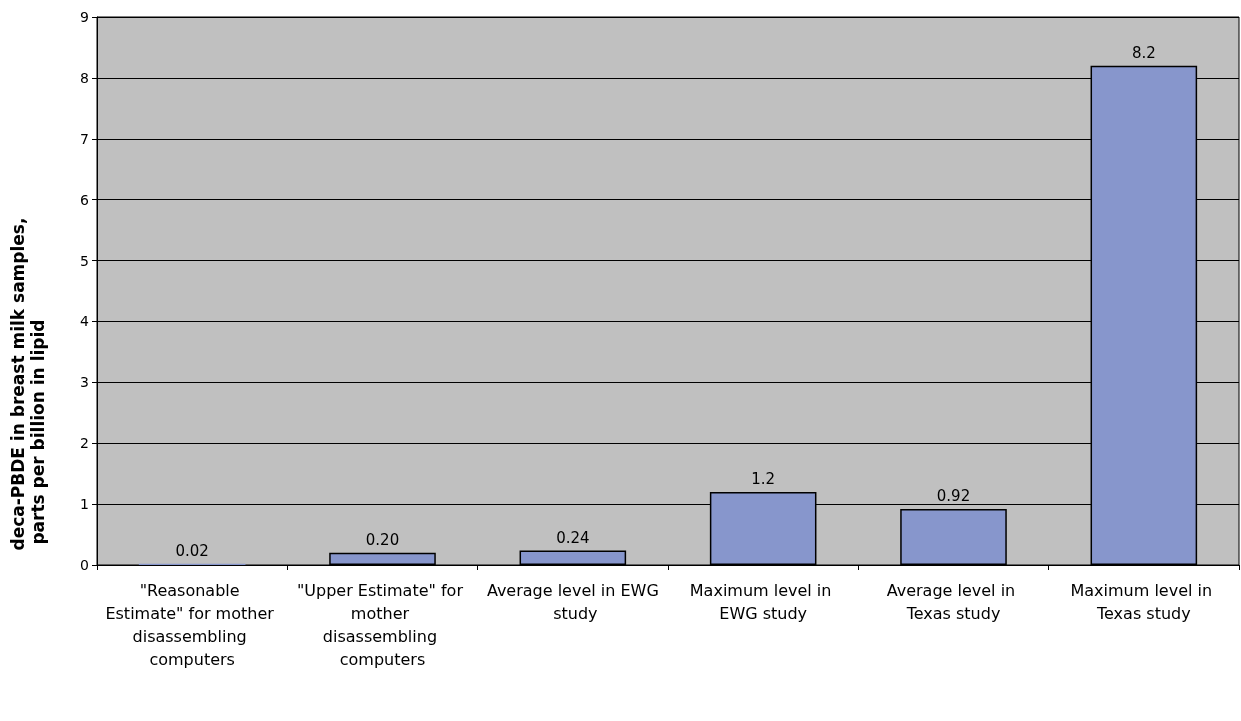  What do you see at coordinates (953, 602) in the screenshot?
I see `x-tick-label: Average level in Texas study` at bounding box center [953, 602].